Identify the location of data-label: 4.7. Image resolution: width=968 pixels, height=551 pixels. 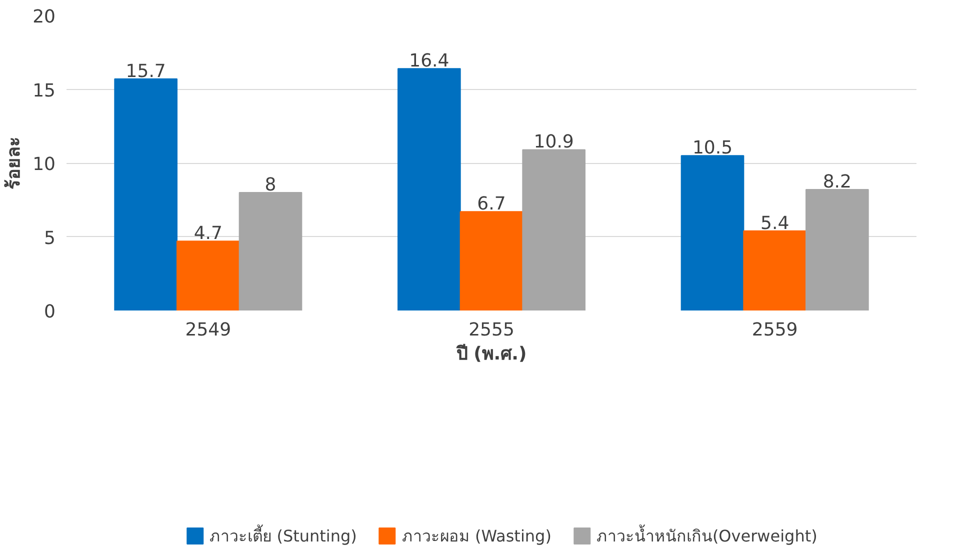
(208, 233).